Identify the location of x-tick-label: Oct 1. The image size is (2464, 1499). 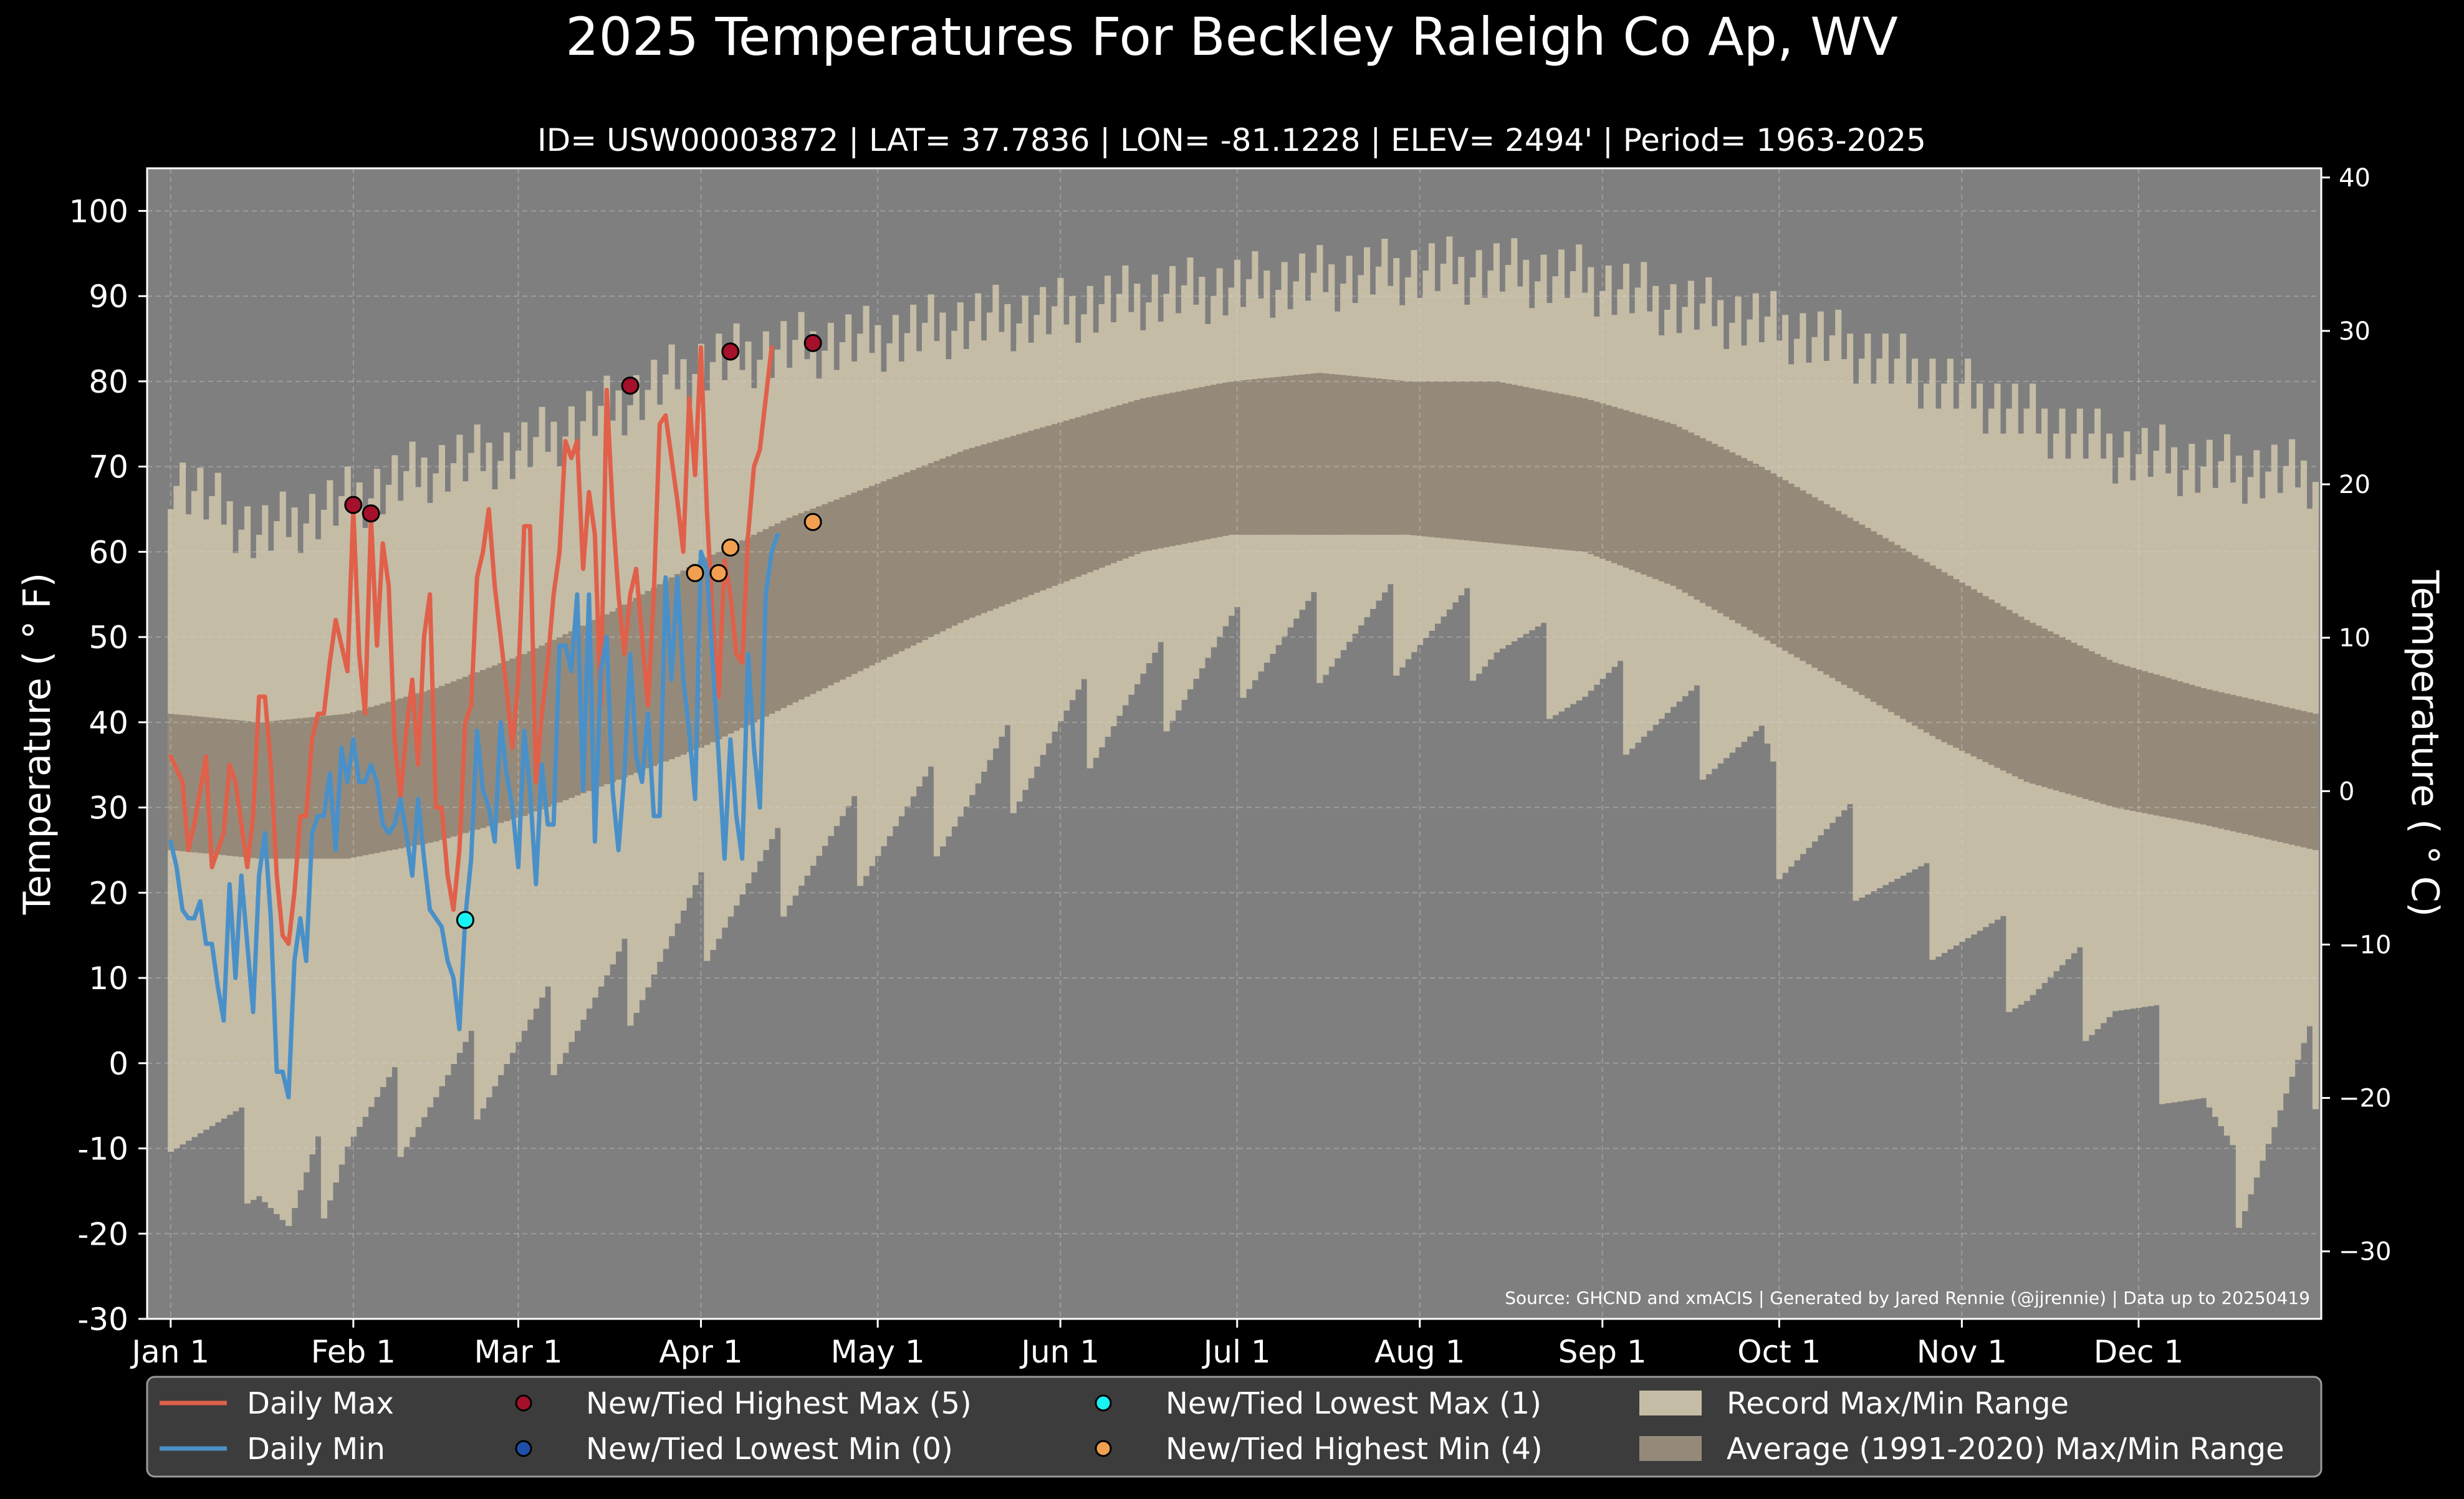
(1779, 1352).